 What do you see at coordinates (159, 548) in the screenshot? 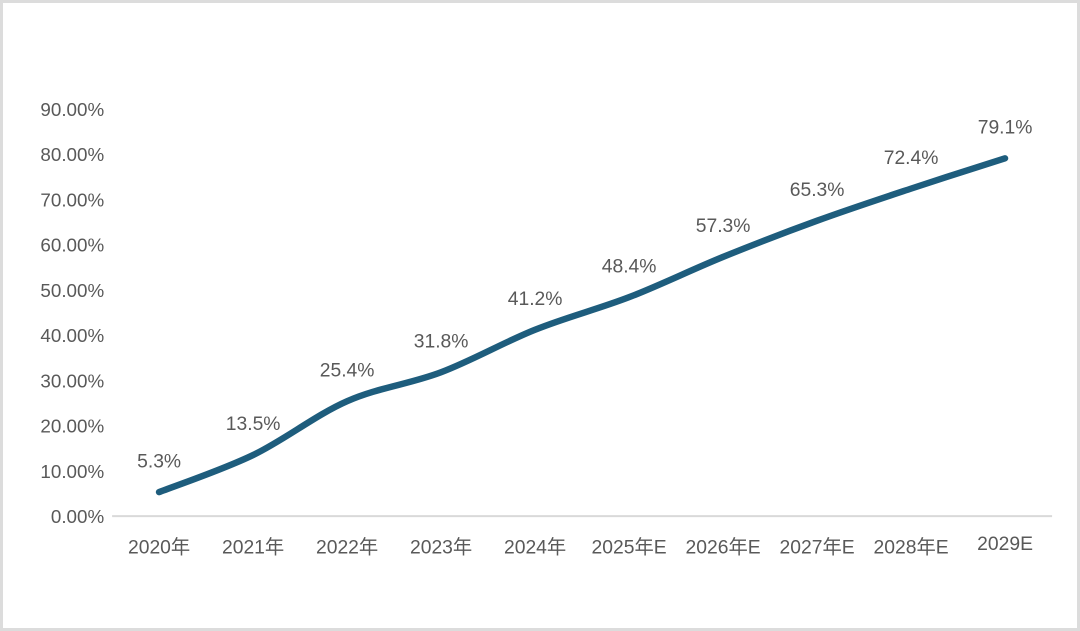
I see `x-axis-label: 2020年` at bounding box center [159, 548].